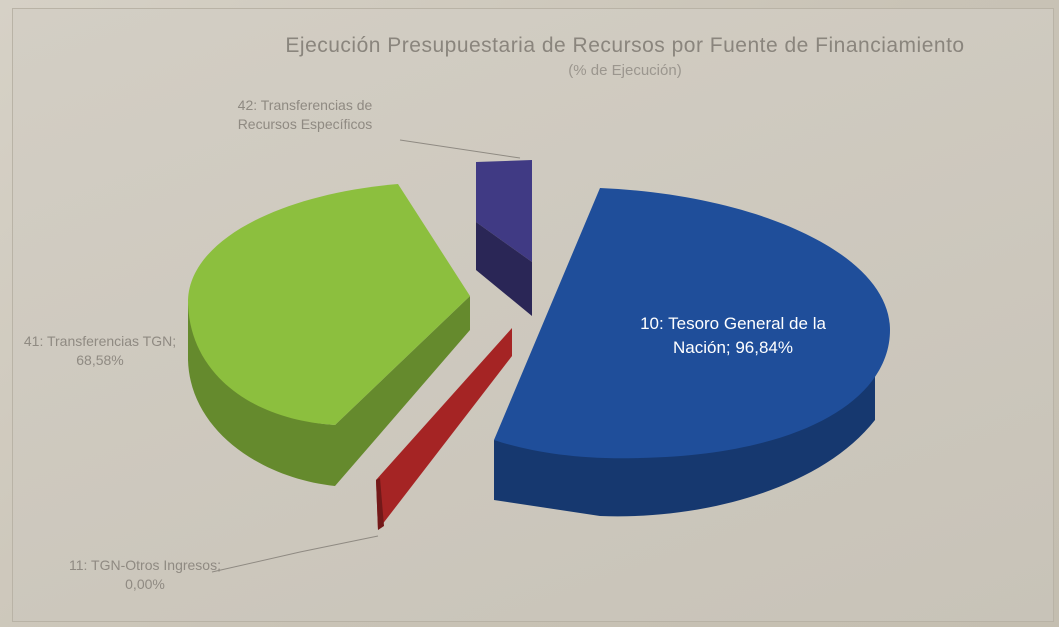  Describe the element at coordinates (460, 149) in the screenshot. I see `leader-line-transferencias-recursos` at that location.